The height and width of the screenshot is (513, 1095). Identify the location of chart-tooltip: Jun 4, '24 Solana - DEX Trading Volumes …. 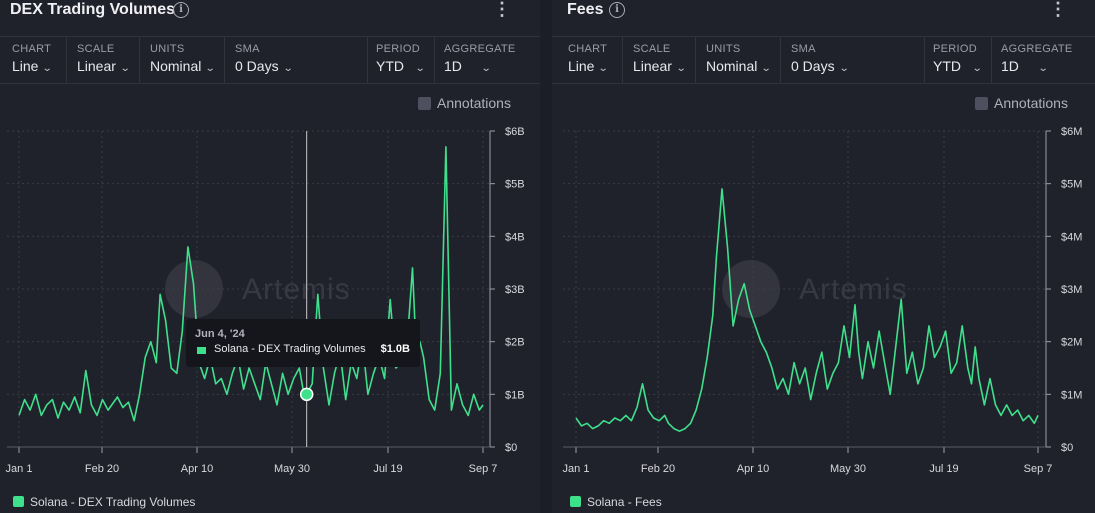
(303, 343).